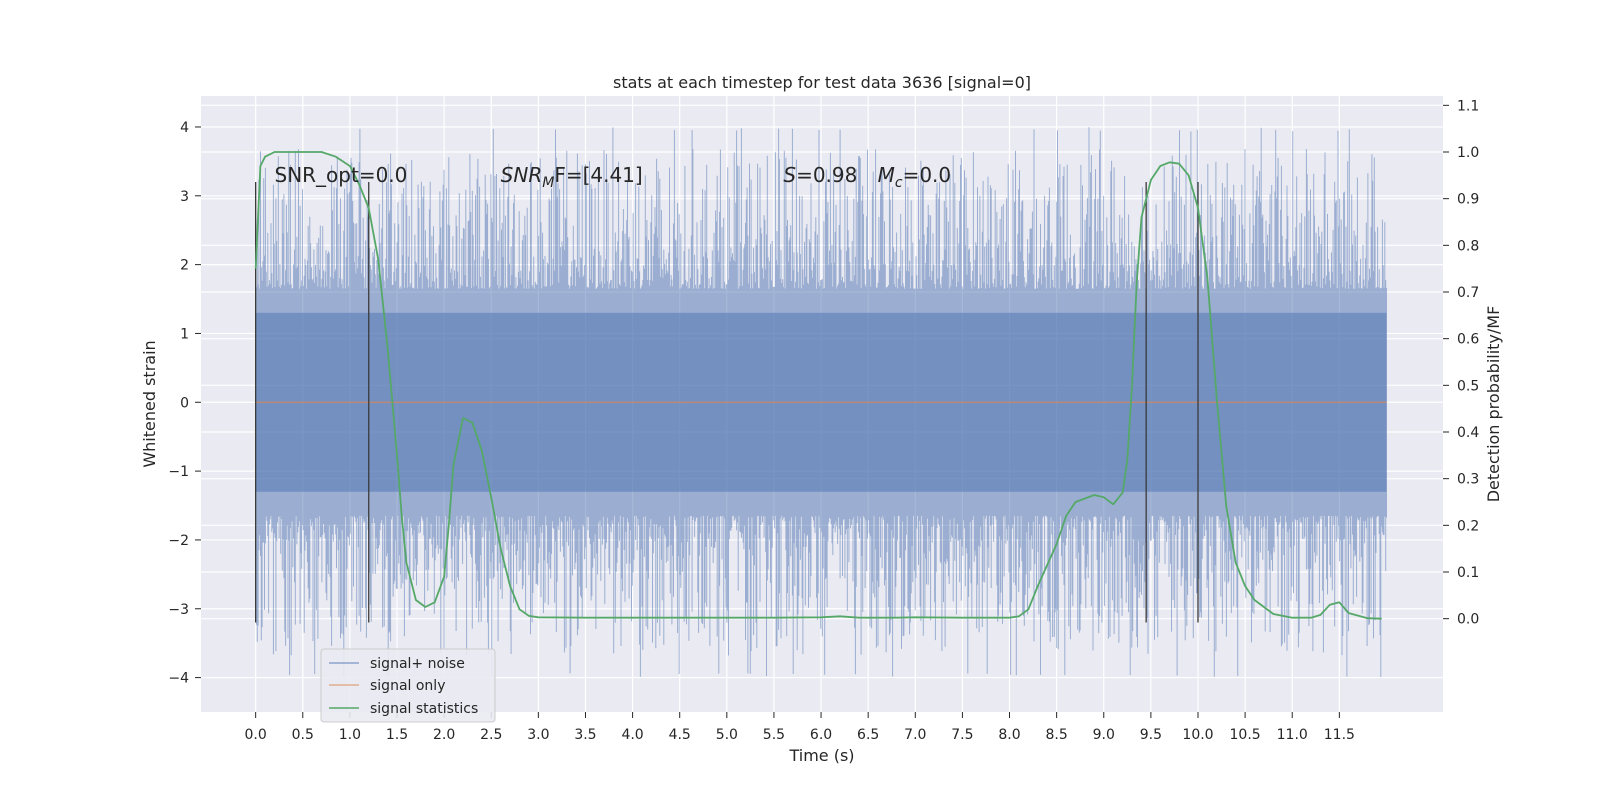 The image size is (1600, 800). What do you see at coordinates (491, 735) in the screenshot?
I see `x-tick-label: 2.5` at bounding box center [491, 735].